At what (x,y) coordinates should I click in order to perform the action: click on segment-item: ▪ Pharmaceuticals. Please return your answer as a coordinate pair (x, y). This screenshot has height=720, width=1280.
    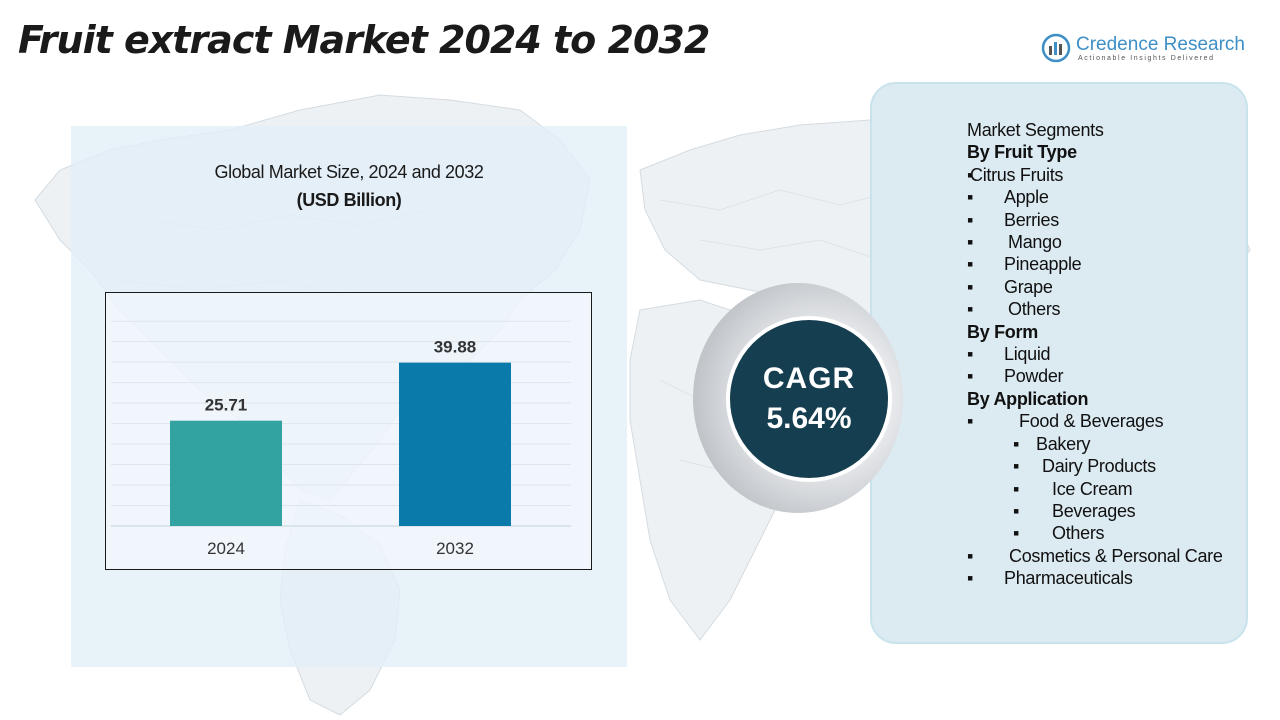
    Looking at the image, I should click on (1102, 578).